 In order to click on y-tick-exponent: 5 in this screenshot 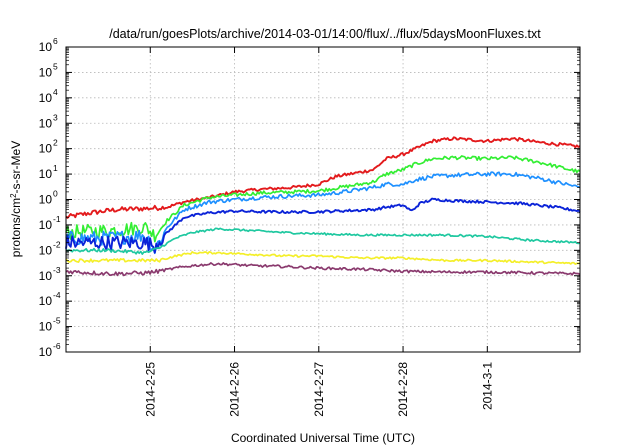, I will do `click(55, 66)`.